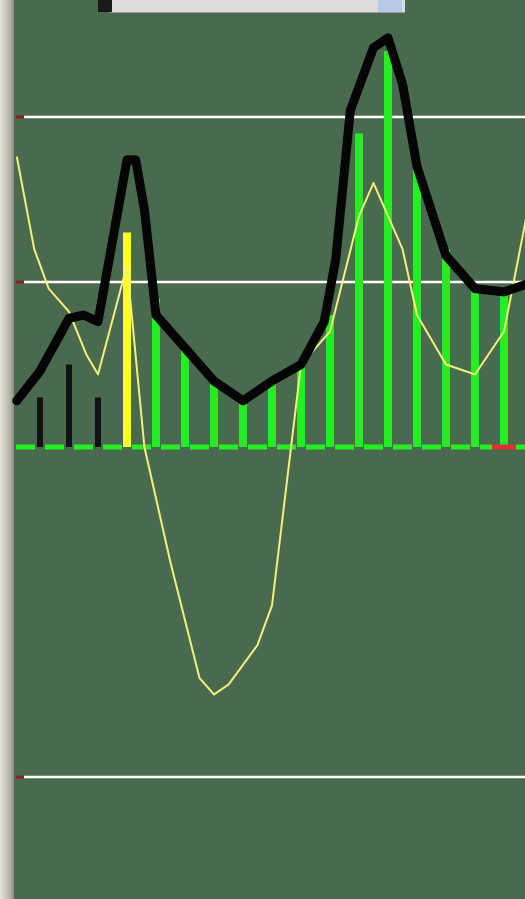 This screenshot has height=899, width=525. I want to click on window-left-border, so click(7, 449).